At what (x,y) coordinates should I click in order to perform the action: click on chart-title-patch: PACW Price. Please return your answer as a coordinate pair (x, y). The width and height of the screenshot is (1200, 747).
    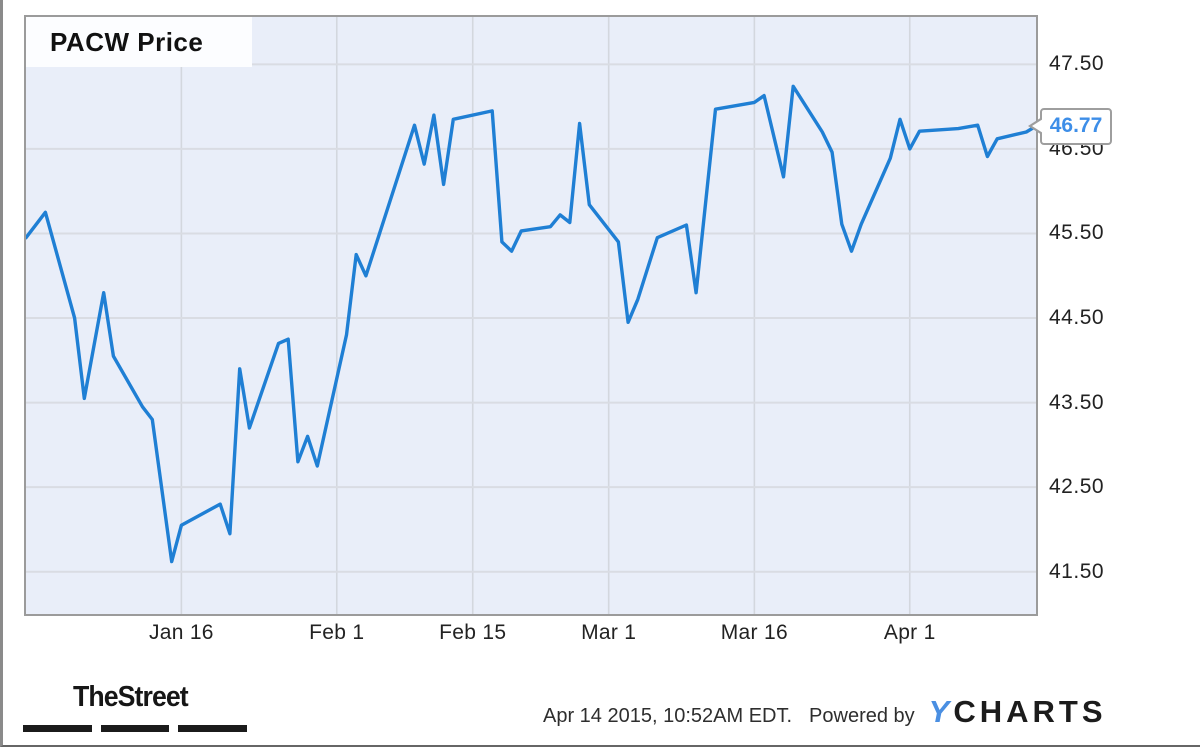
    Looking at the image, I should click on (139, 42).